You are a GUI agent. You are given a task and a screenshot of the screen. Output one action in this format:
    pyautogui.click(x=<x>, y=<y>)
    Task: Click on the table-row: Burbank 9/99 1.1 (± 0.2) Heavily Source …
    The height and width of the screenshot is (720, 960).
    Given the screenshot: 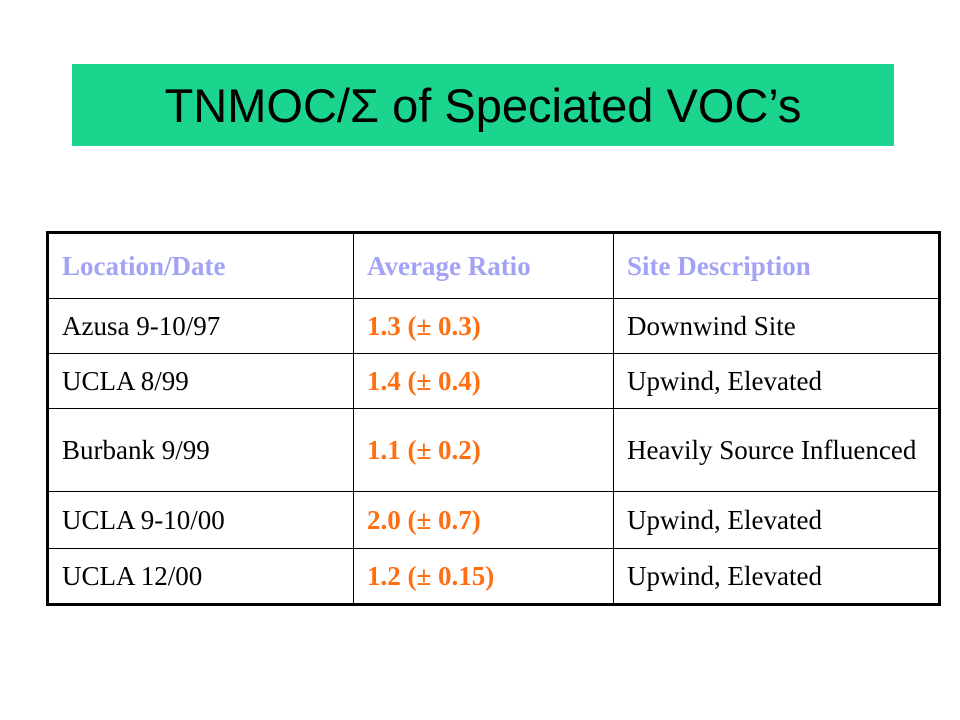 What is the action you would take?
    pyautogui.click(x=493, y=450)
    